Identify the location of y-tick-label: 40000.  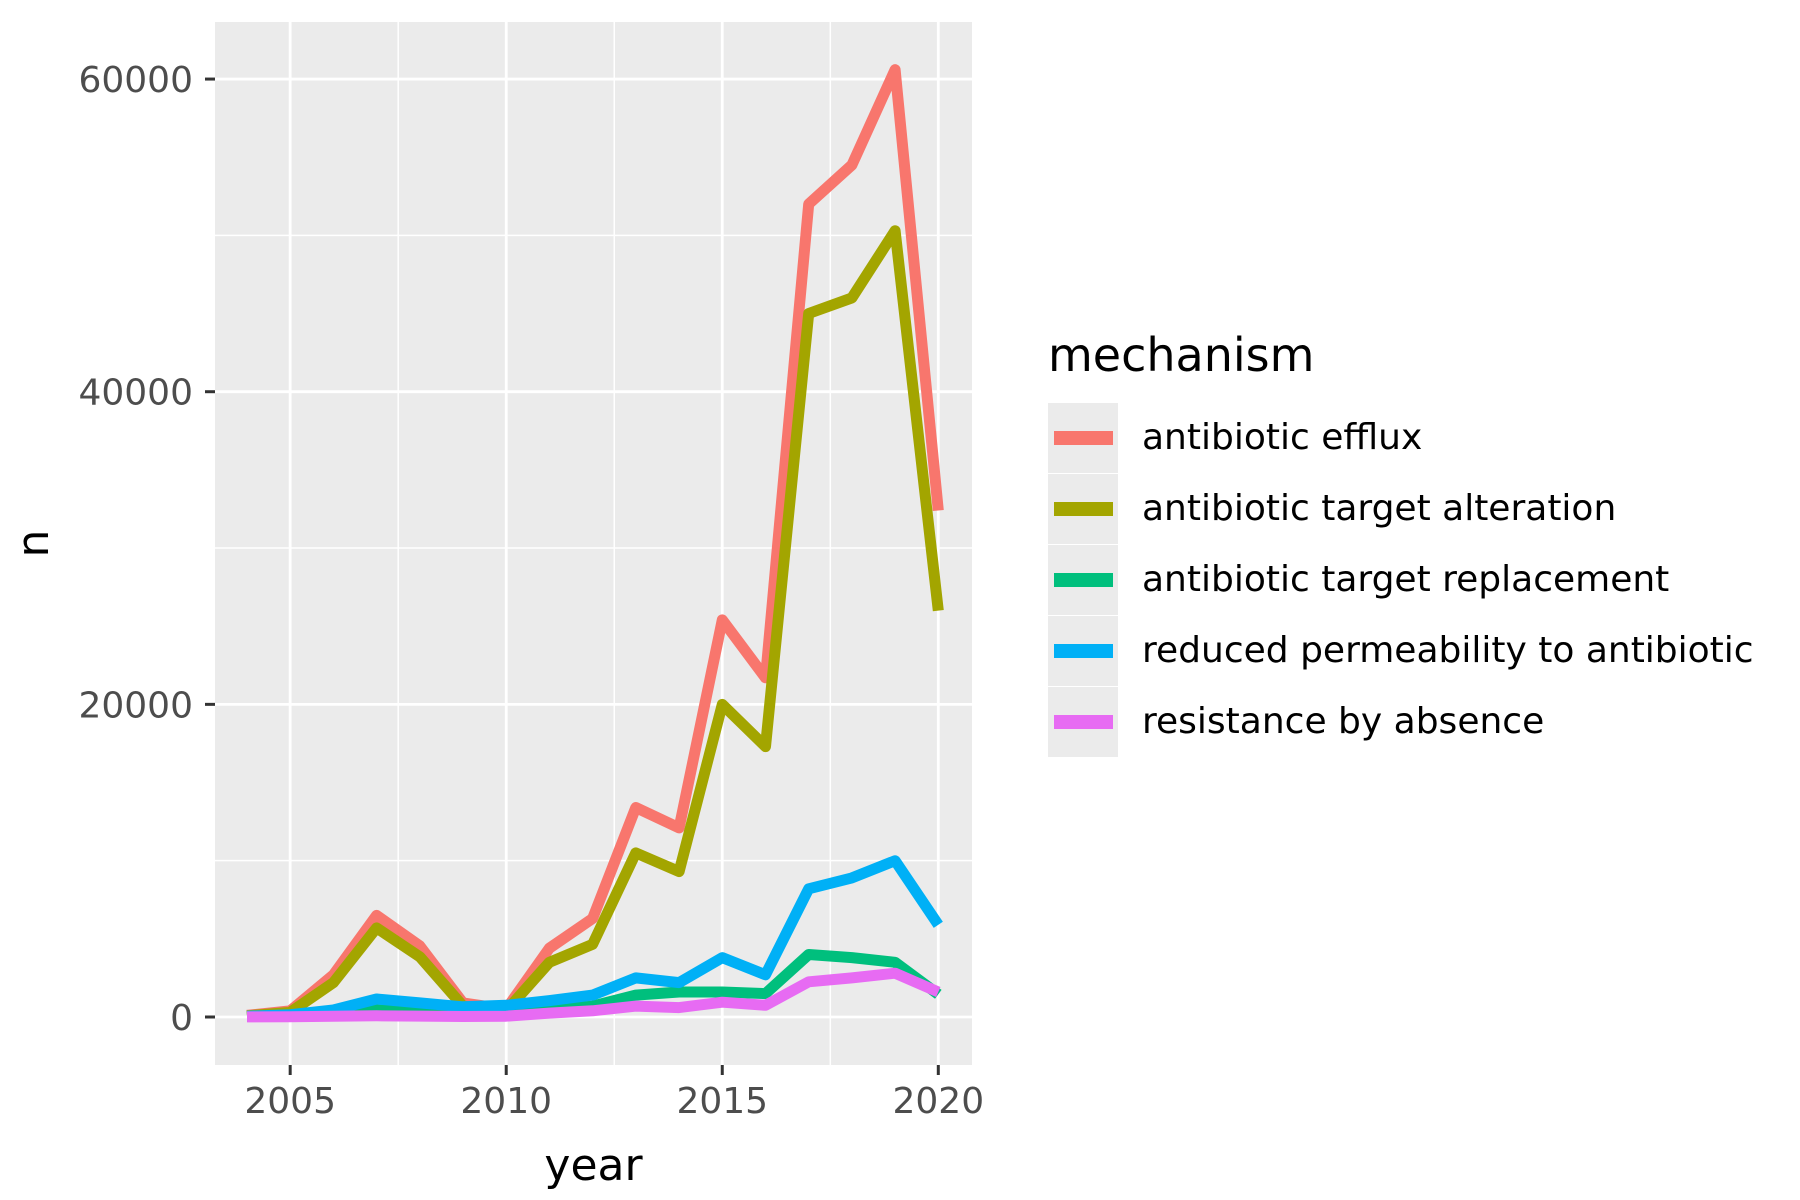
(135, 393).